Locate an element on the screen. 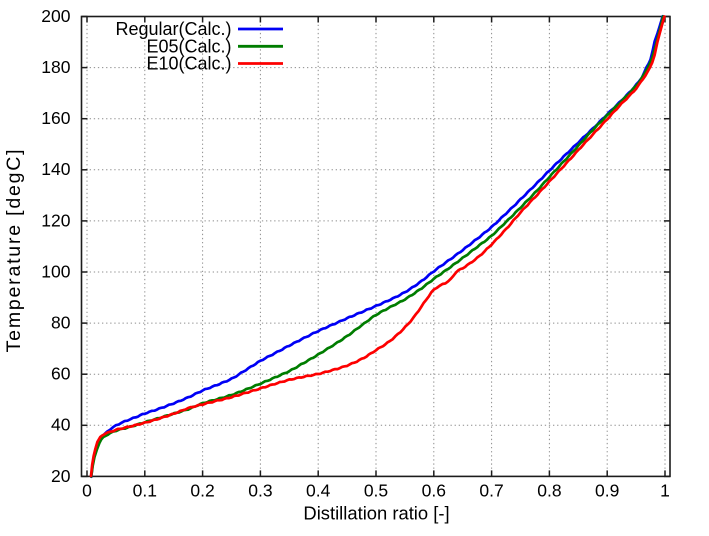 This screenshot has height=536, width=709. svg-text: 60 is located at coordinates (61, 374).